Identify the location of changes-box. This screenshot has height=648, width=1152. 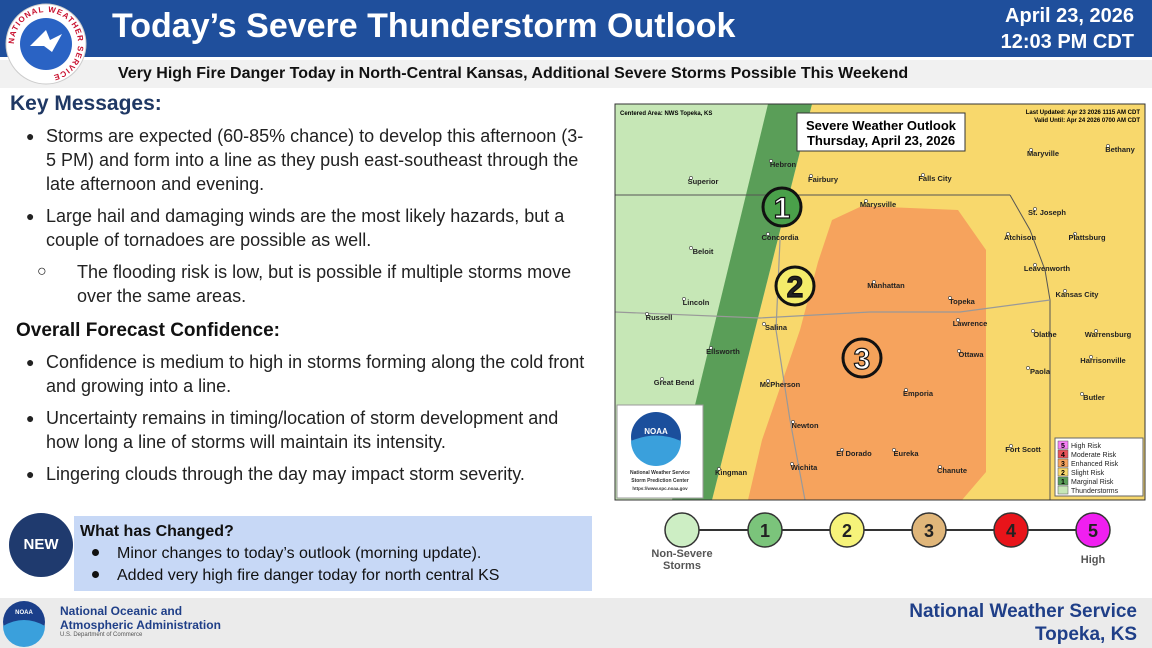
(333, 553).